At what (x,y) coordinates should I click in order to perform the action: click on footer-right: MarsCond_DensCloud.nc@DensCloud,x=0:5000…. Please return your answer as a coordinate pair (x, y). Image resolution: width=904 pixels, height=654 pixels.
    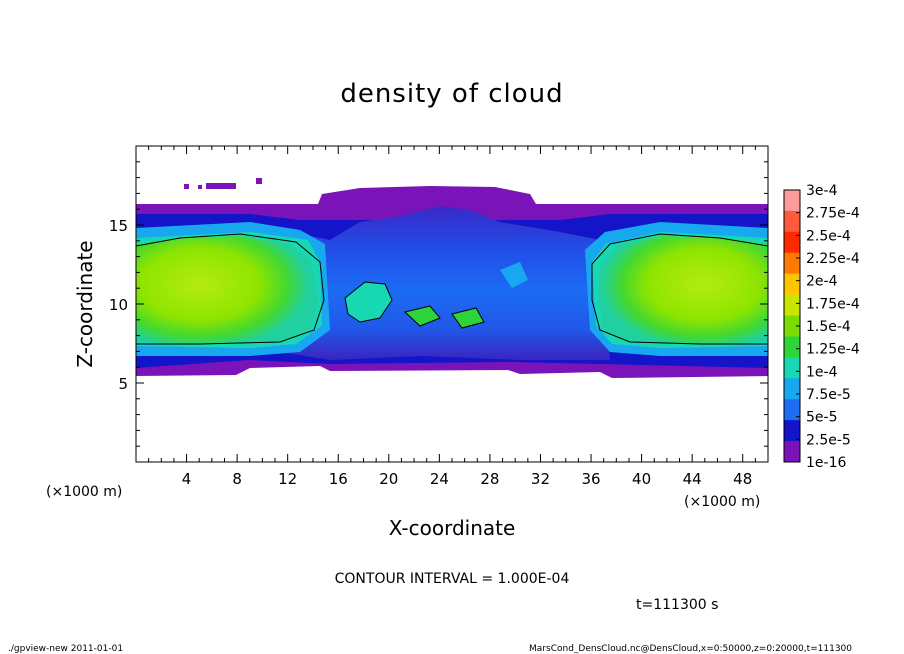
    Looking at the image, I should click on (690, 649).